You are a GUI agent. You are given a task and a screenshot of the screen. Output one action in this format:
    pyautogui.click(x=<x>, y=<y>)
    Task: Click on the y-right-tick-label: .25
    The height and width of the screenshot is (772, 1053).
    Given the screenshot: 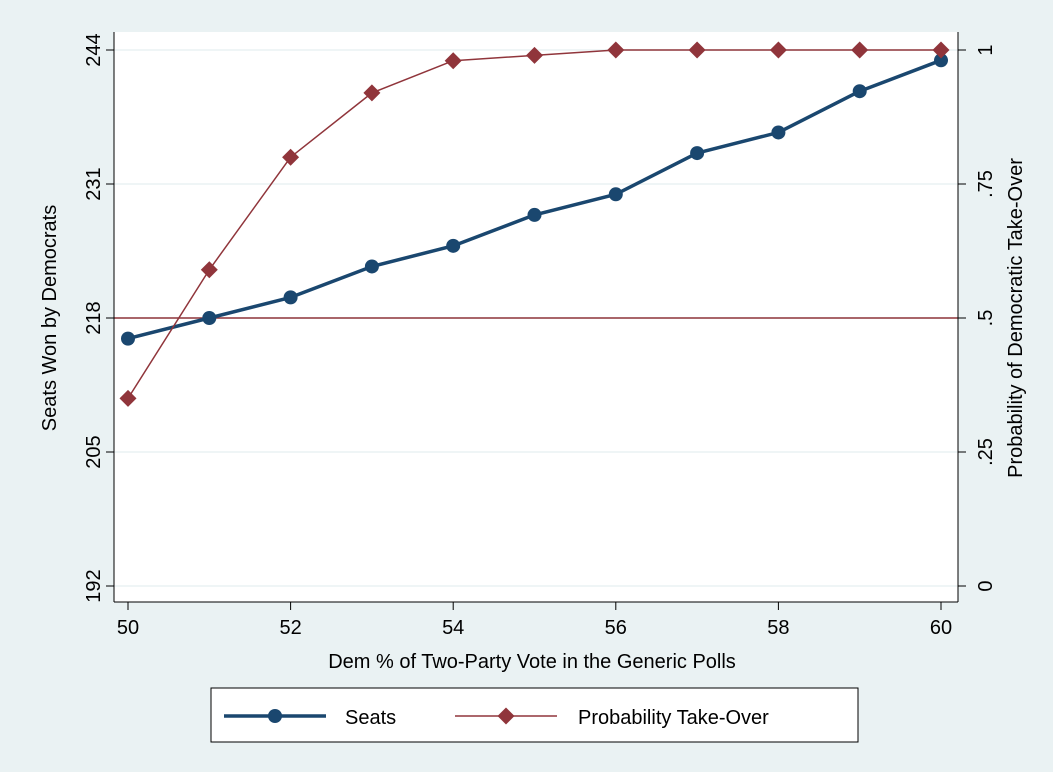 What is the action you would take?
    pyautogui.click(x=986, y=452)
    